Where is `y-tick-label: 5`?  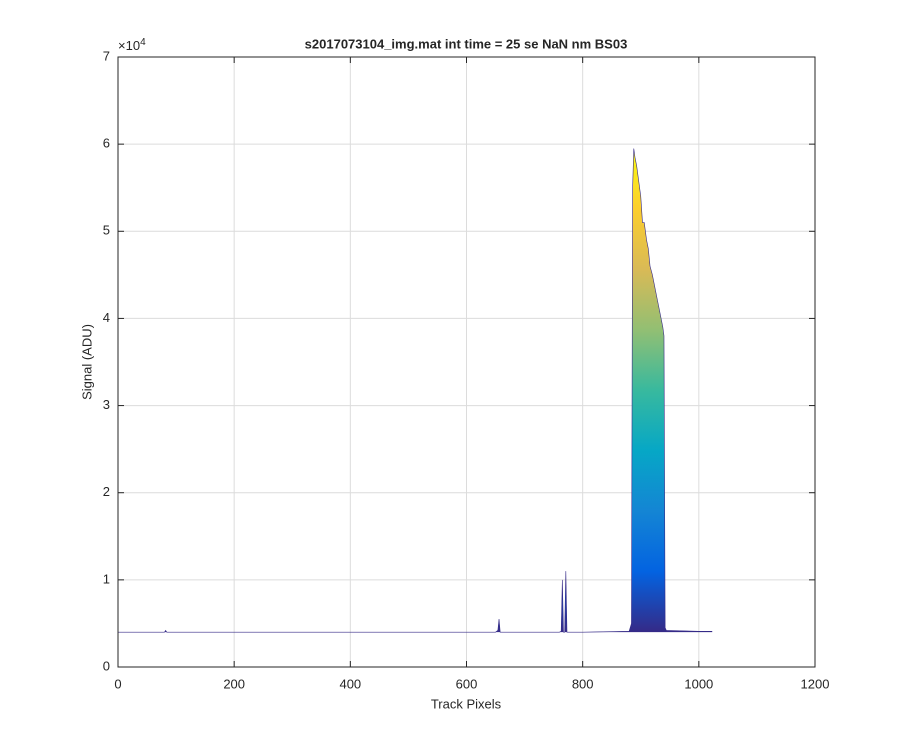
y-tick-label: 5 is located at coordinates (106, 230).